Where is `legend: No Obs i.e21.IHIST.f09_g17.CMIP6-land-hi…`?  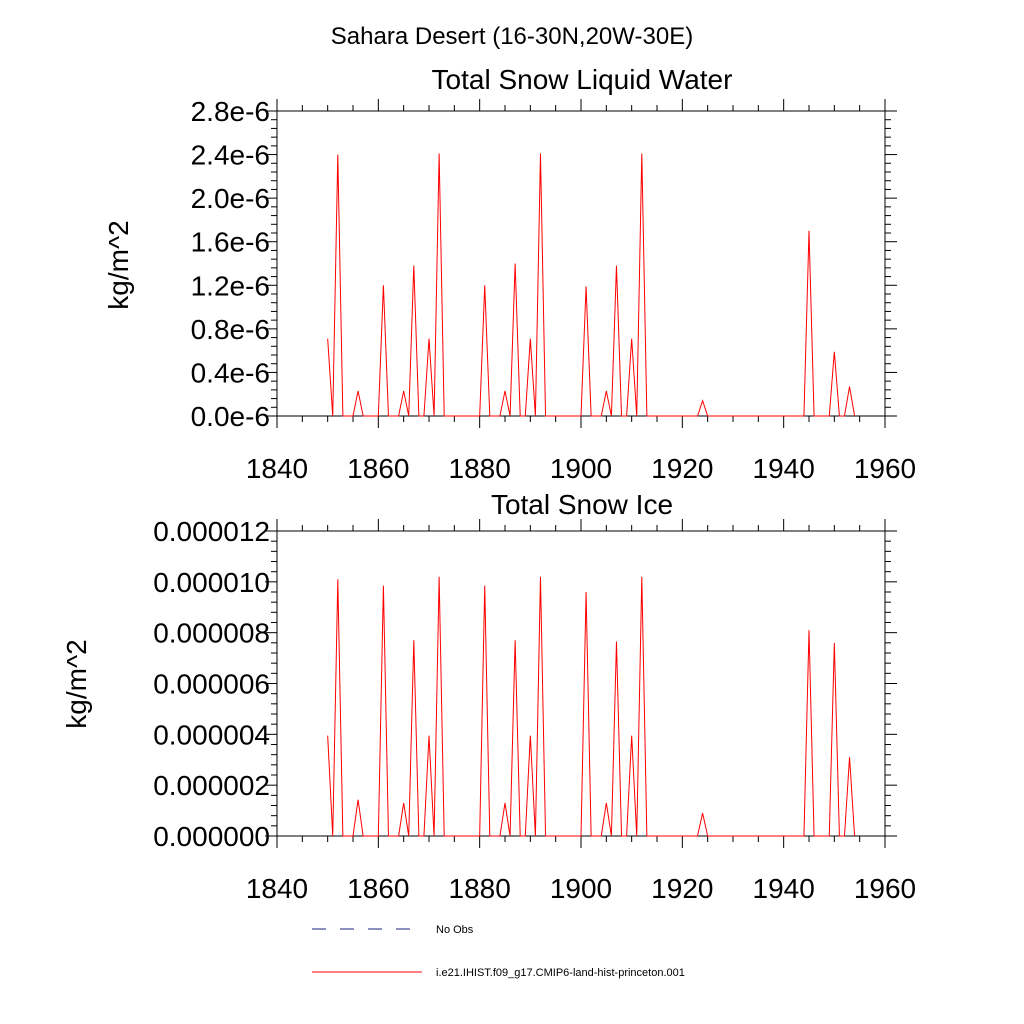
legend: No Obs i.e21.IHIST.f09_g17.CMIP6-land-hi… is located at coordinates (498, 951).